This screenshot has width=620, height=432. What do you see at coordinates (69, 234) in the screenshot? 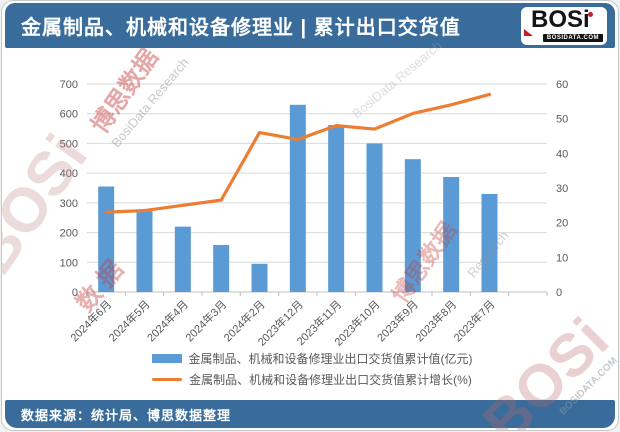
I see `y-axis-left-tick-label: 200` at bounding box center [69, 234].